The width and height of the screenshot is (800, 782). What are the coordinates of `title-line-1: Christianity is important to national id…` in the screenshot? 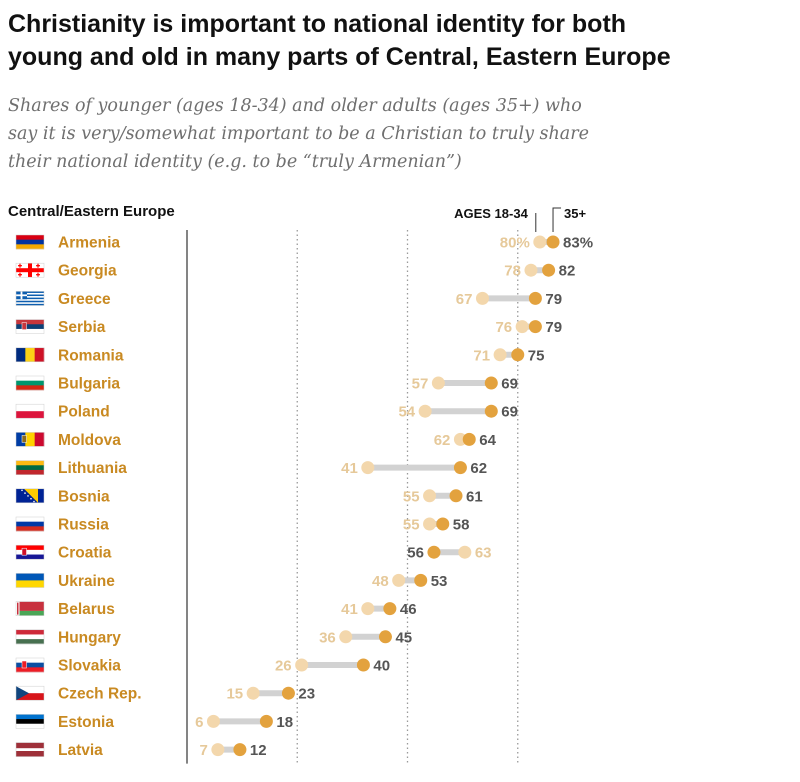 It's located at (317, 24).